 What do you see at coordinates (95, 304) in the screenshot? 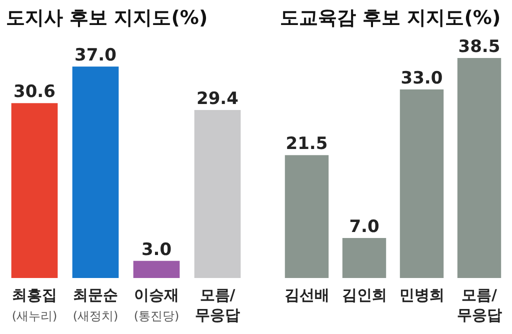
I see `x-tick-label: 최문순 (새정치)` at bounding box center [95, 304].